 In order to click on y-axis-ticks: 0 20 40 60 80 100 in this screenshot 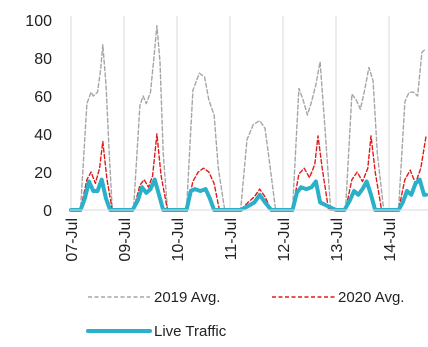, I will do `click(38, 116)`.